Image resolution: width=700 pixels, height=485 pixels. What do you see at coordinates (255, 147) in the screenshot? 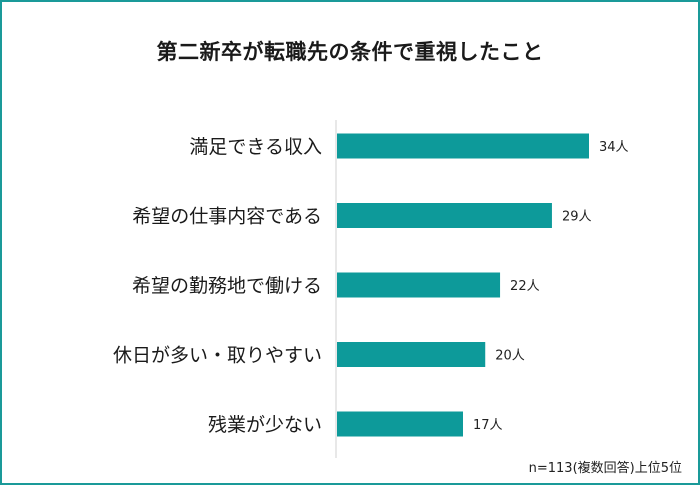
I see `category-label: 満足できる収入` at bounding box center [255, 147].